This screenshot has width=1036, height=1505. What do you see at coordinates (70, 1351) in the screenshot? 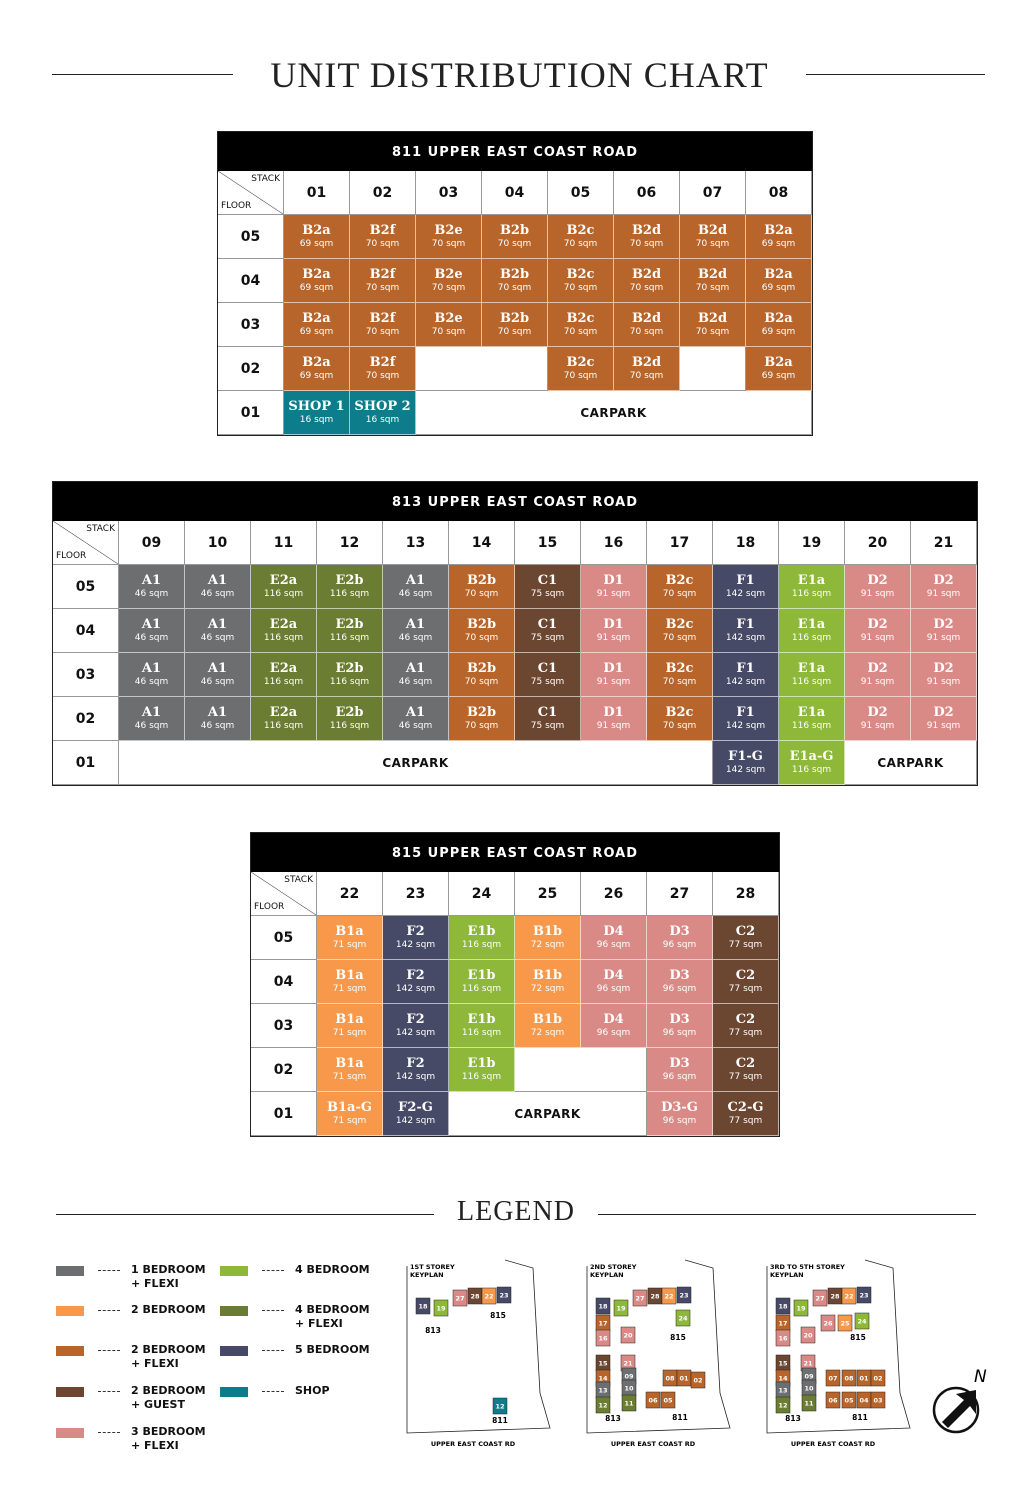
I see `legend-swatch` at bounding box center [70, 1351].